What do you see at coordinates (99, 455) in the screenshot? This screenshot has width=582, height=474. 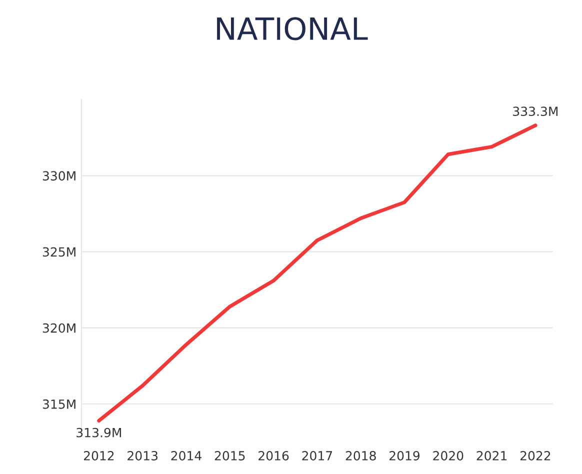 I see `x-tick-label: 2012` at bounding box center [99, 455].